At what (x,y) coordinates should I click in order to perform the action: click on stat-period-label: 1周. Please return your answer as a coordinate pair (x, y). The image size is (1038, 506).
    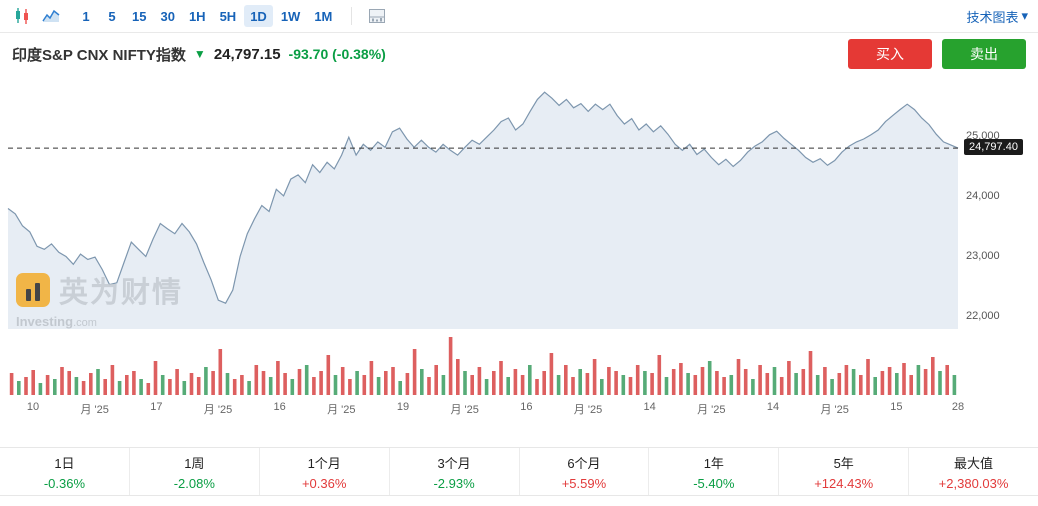
    Looking at the image, I should click on (194, 463).